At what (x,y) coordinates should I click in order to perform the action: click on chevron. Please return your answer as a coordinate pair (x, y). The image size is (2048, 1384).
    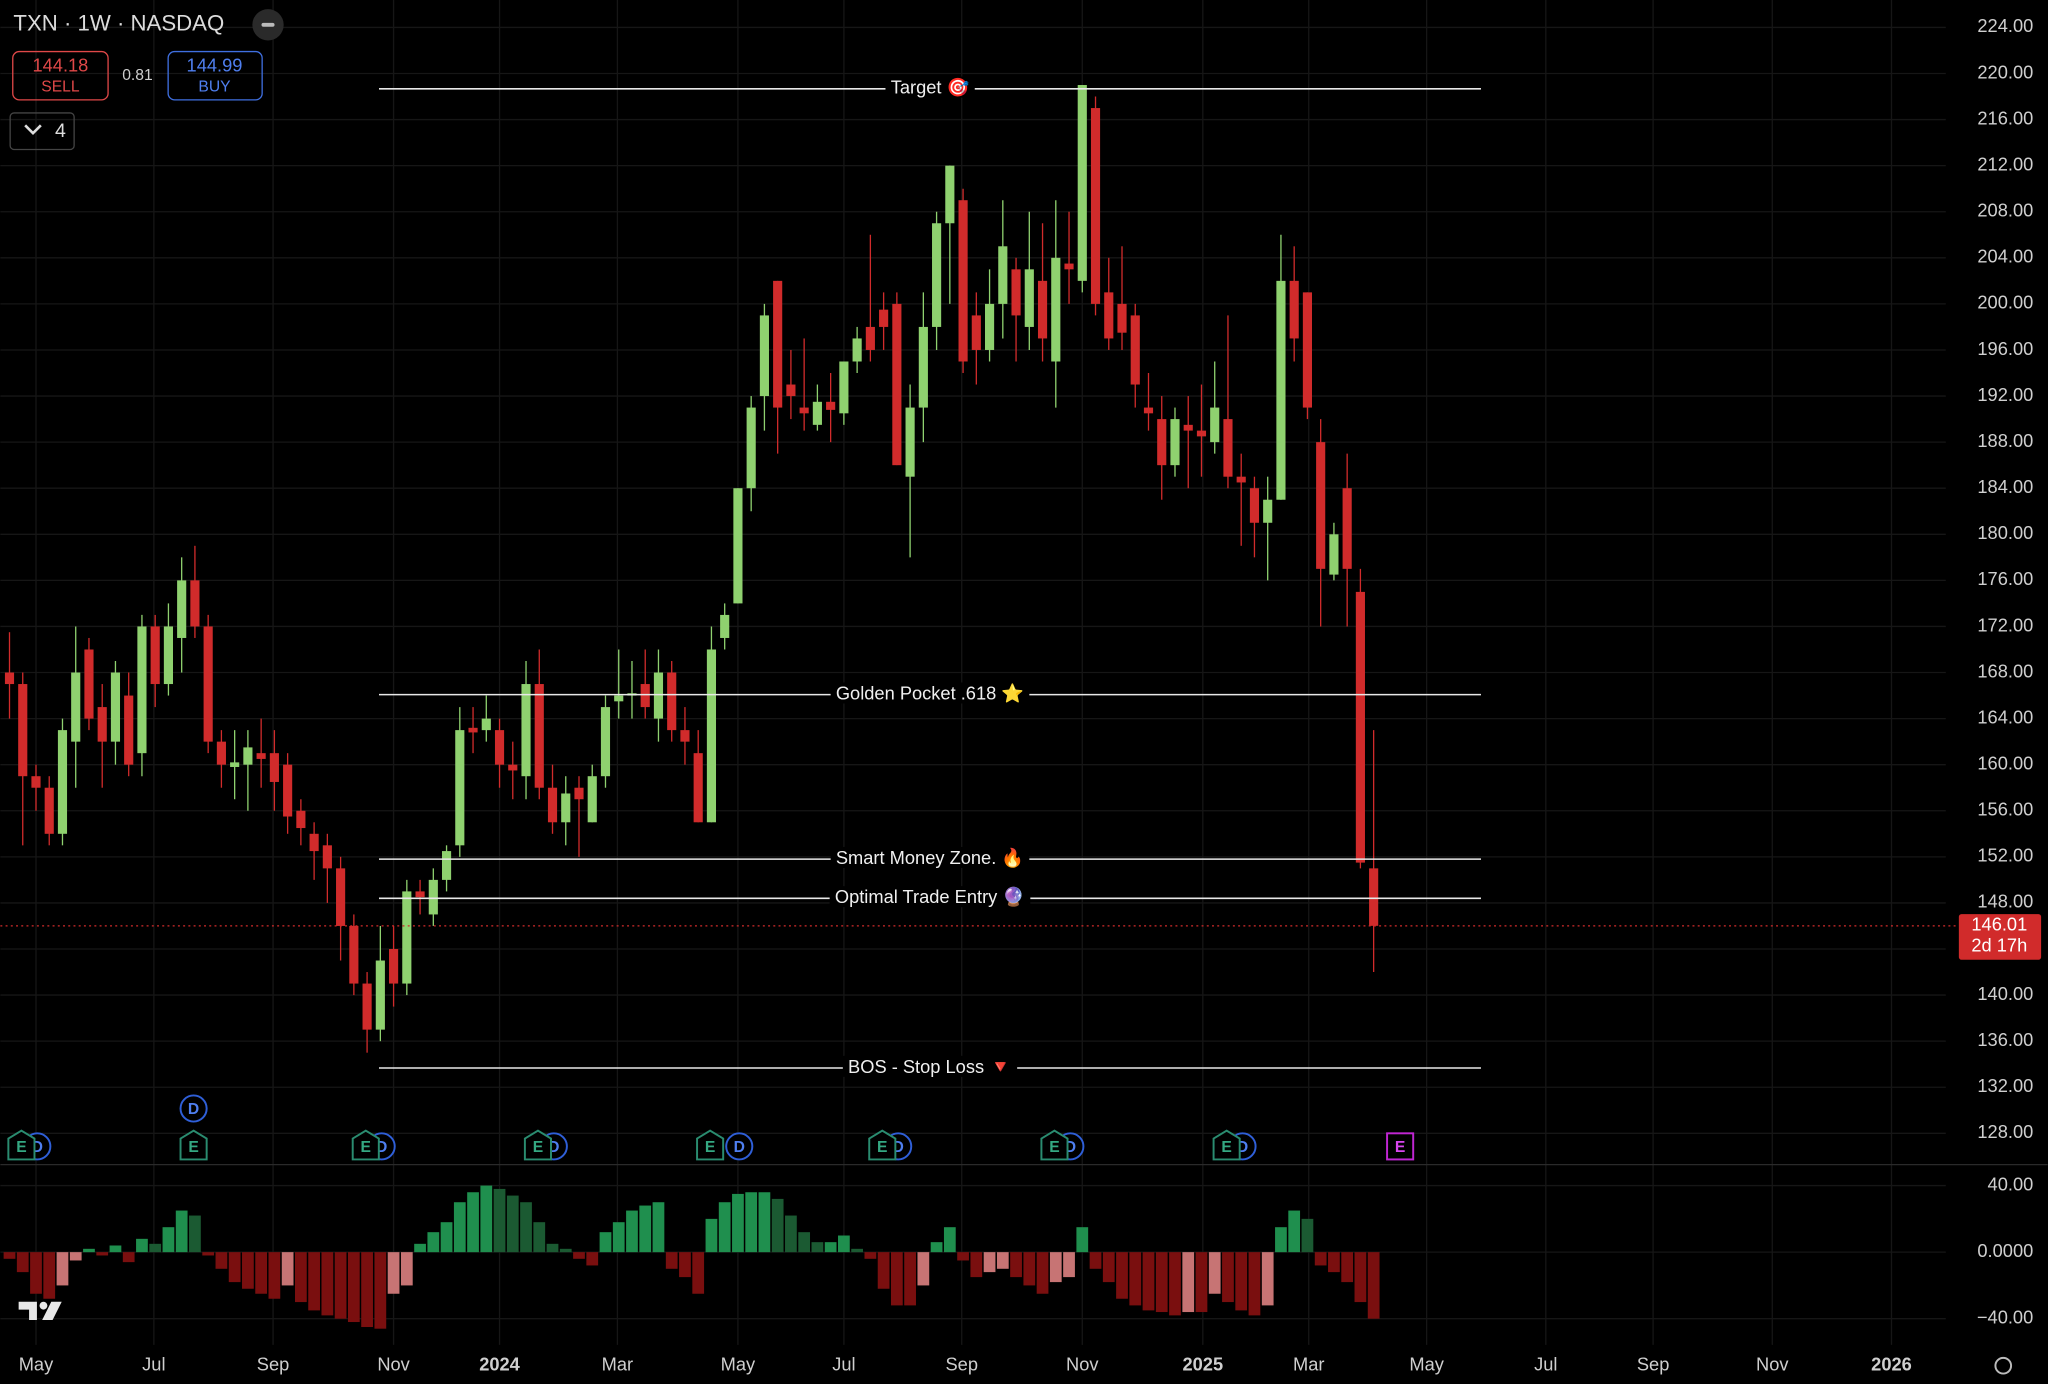
    Looking at the image, I should click on (33, 130).